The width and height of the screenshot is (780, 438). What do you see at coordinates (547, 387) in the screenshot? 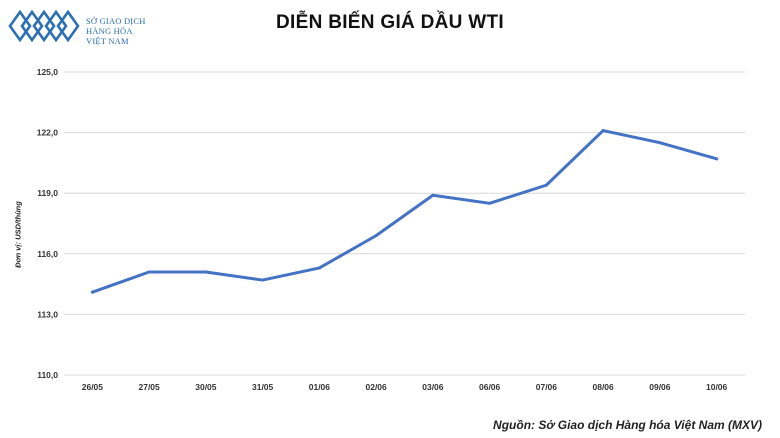
I see `x-tick-label: 07/06` at bounding box center [547, 387].